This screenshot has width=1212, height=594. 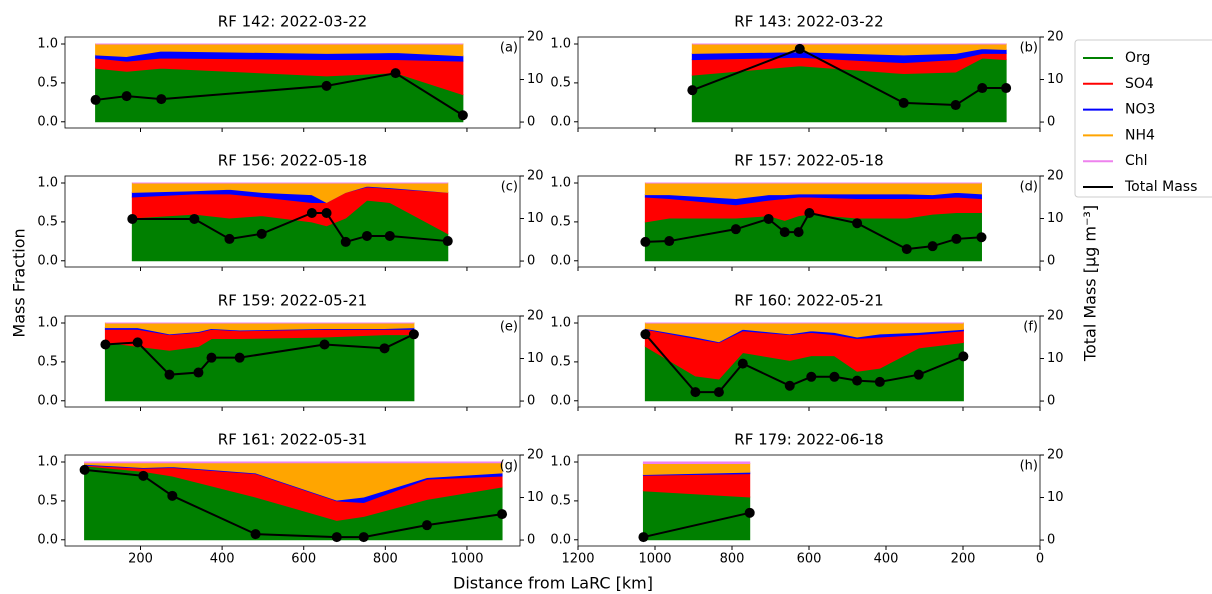 What do you see at coordinates (1139, 84) in the screenshot?
I see `legend-label: SO4` at bounding box center [1139, 84].